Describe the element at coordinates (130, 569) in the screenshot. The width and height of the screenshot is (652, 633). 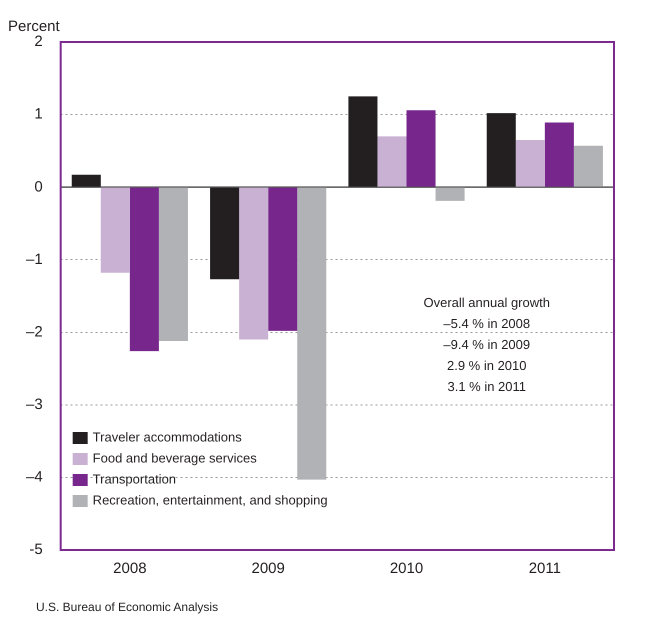
I see `x-tick-label: 2008` at that location.